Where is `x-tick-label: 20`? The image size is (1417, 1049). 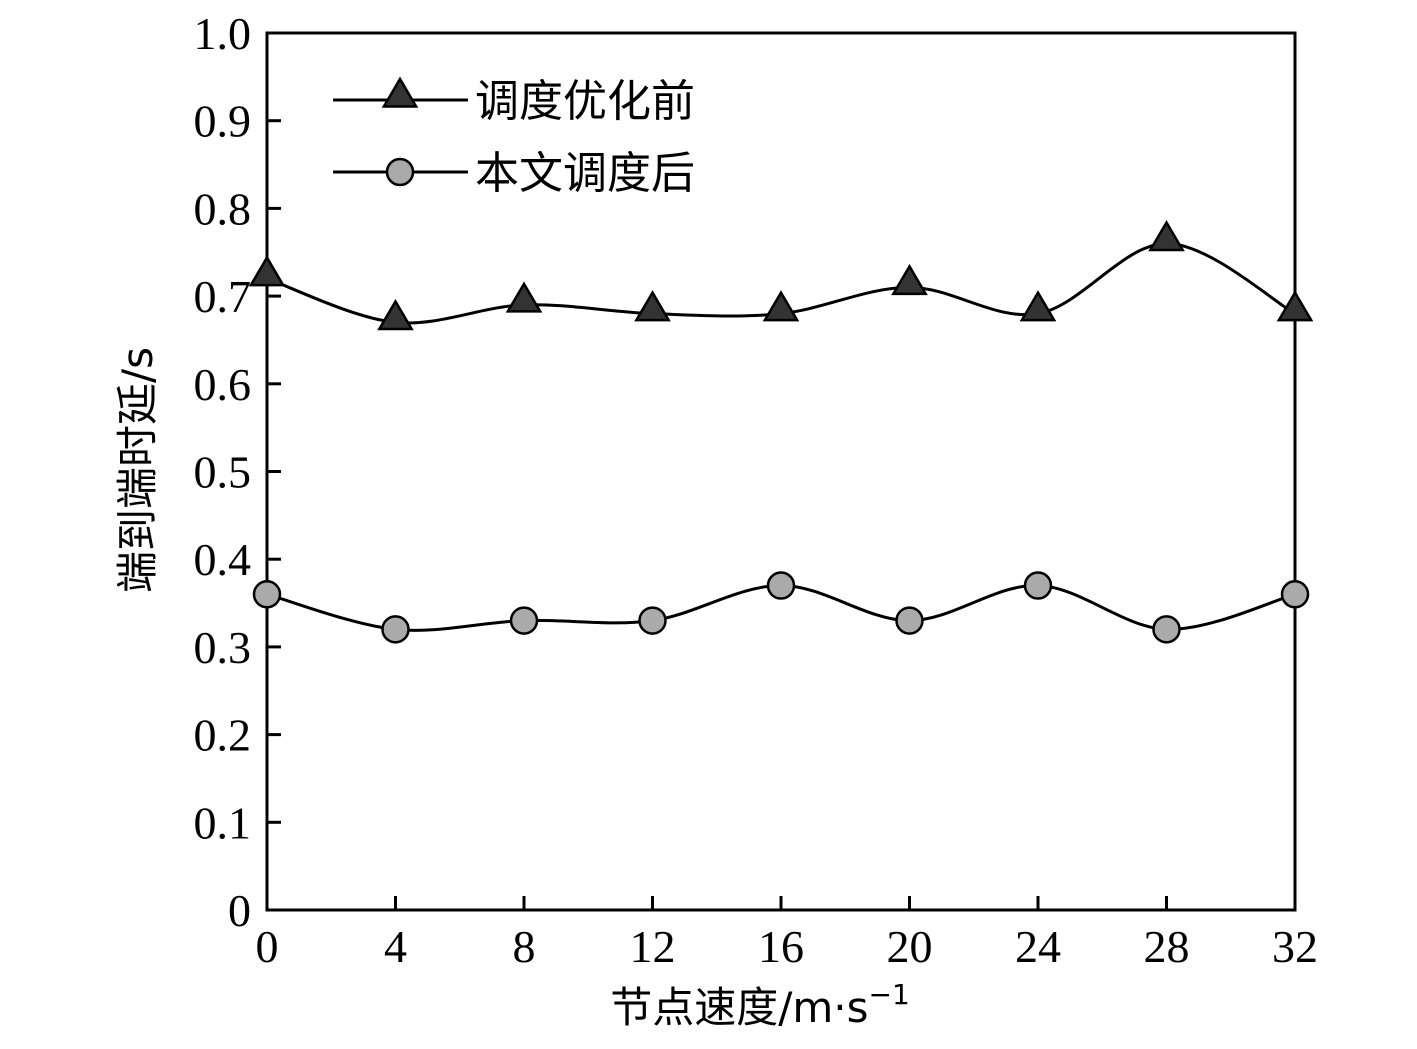 x-tick-label: 20 is located at coordinates (910, 946).